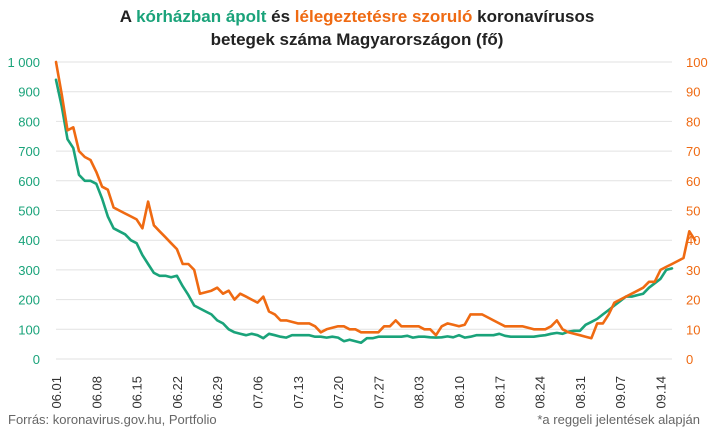 This screenshot has width=714, height=435. I want to click on x-tick-label: 07.13, so click(298, 392).